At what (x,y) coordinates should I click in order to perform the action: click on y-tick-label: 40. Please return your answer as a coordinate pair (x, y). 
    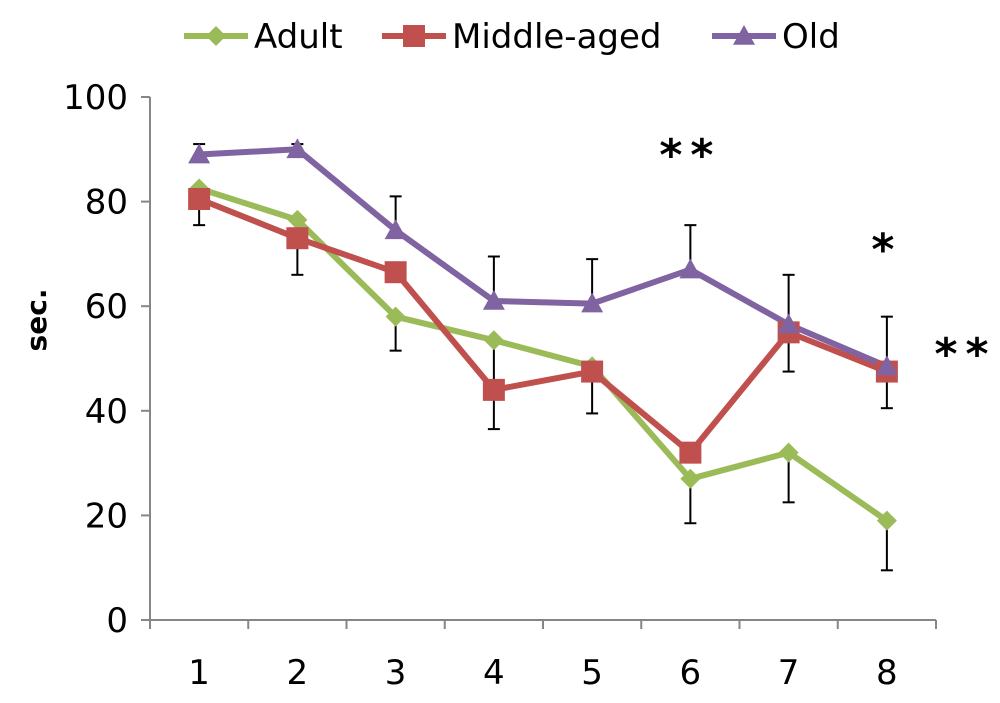
    Looking at the image, I should click on (106, 412).